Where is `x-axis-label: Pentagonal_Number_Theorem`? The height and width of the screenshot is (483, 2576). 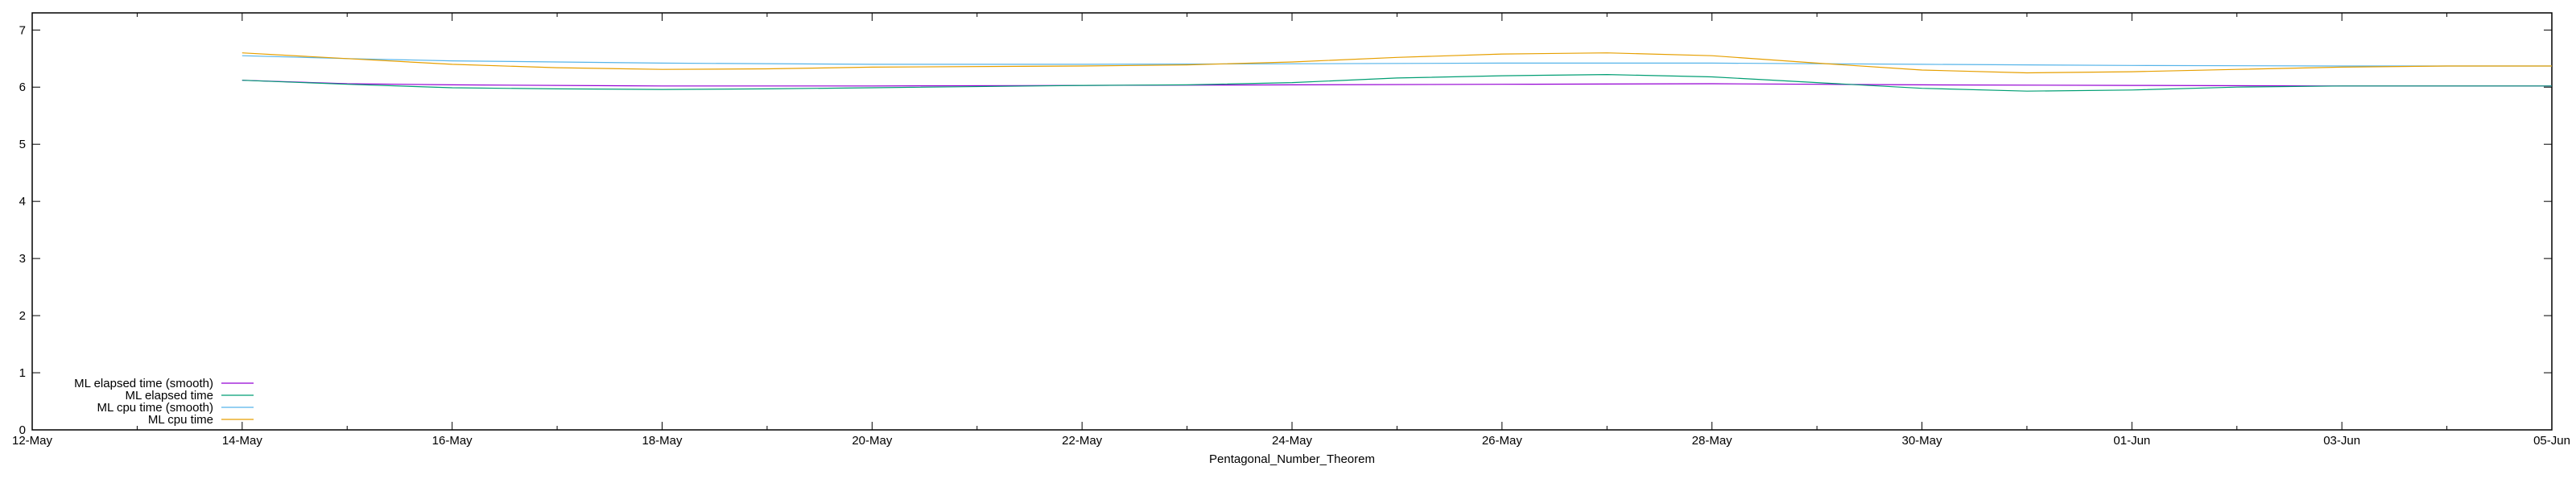 x-axis-label: Pentagonal_Number_Theorem is located at coordinates (1292, 459).